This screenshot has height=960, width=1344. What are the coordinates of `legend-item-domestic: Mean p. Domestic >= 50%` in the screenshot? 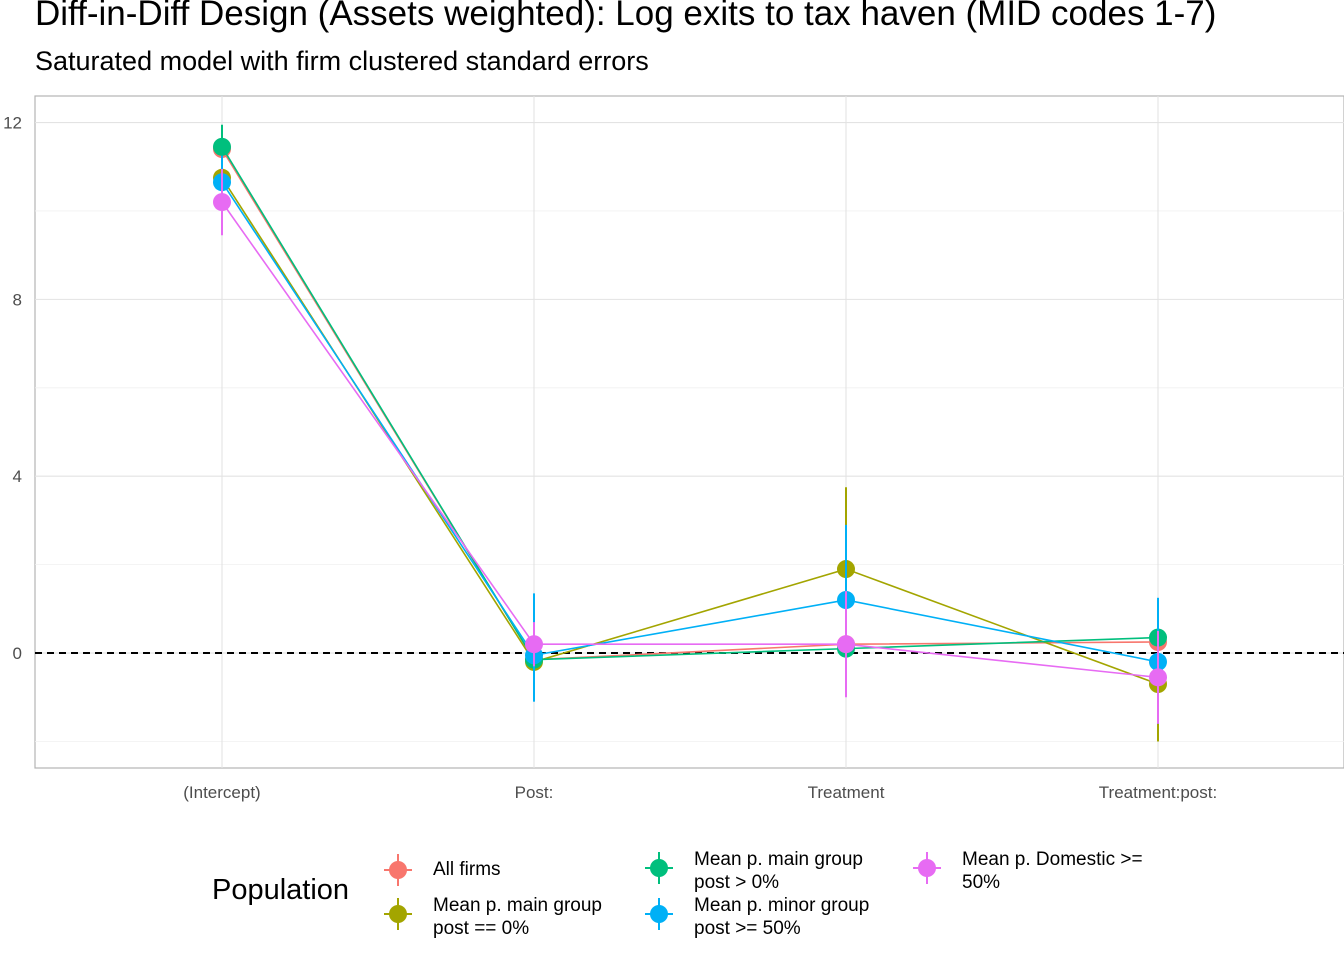 It's located at (1025, 871).